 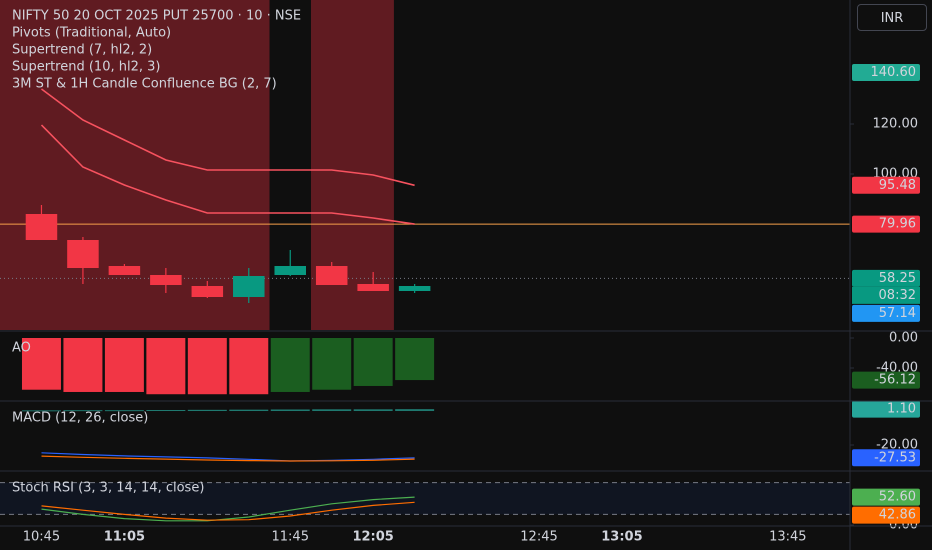 What do you see at coordinates (894, 72) in the screenshot?
I see `price-label: 140.60` at bounding box center [894, 72].